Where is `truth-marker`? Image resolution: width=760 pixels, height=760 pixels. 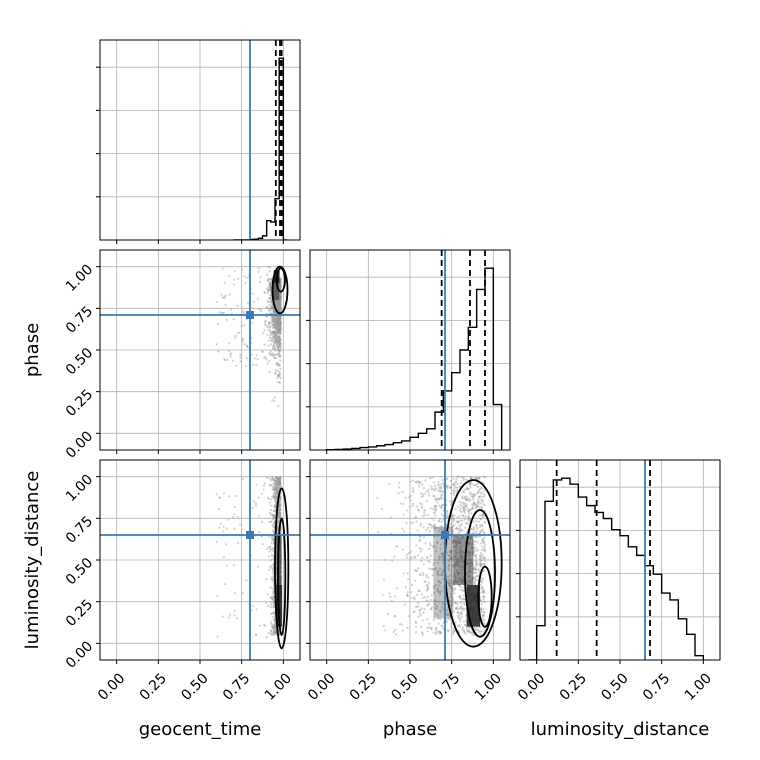
truth-marker is located at coordinates (250, 315).